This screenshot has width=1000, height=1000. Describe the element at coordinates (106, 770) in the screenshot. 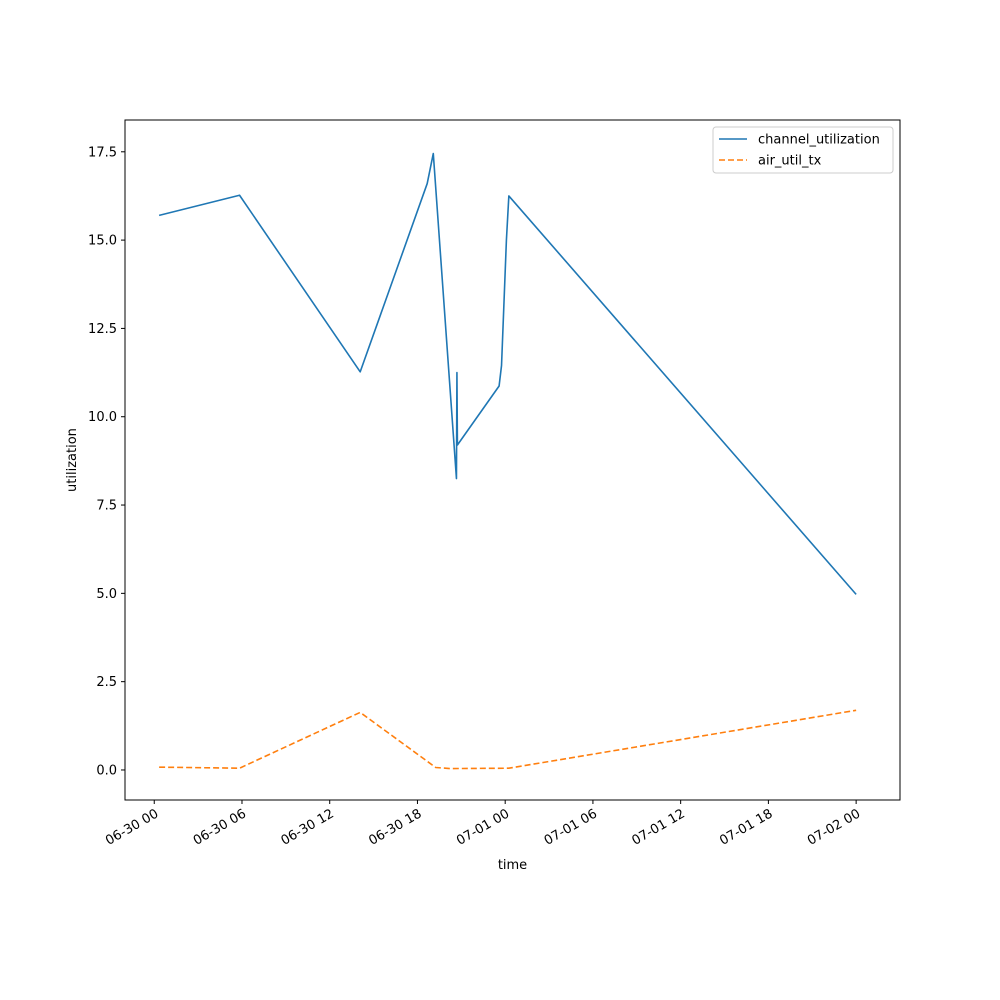

I see `y-tick-label: 0.0` at that location.